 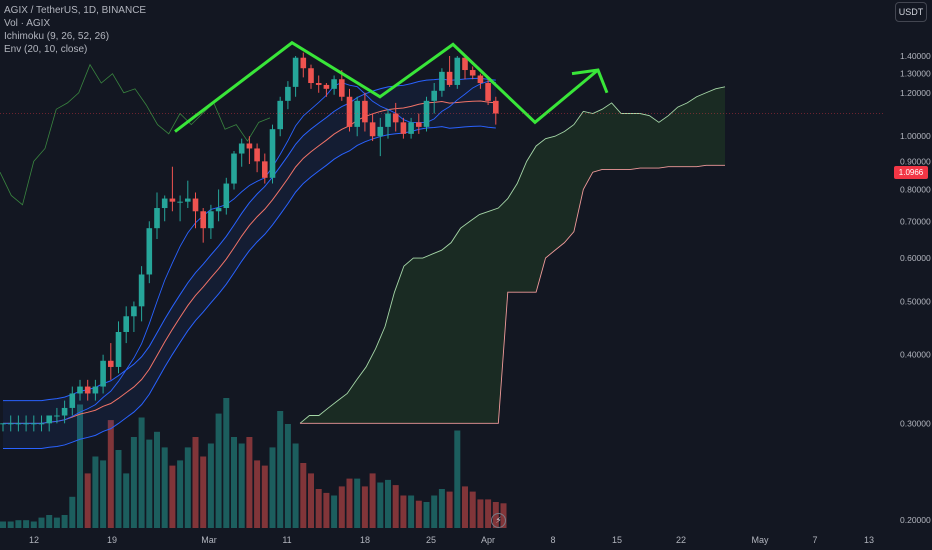 I want to click on legend-ichimoku: Ichimoku (9, 26, 52, 26), so click(x=57, y=36).